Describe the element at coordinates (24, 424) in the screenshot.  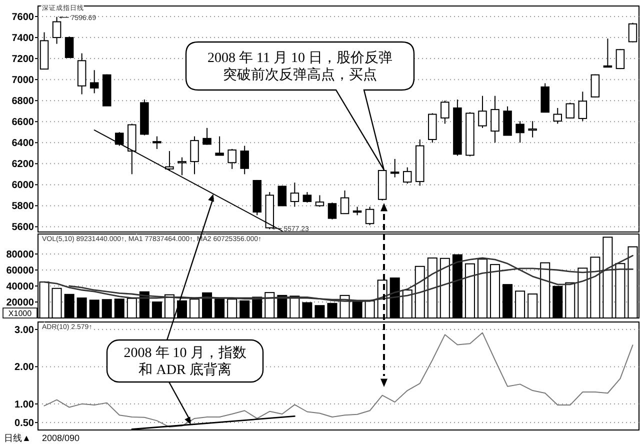
I see `y-tick-label: 0.50` at that location.